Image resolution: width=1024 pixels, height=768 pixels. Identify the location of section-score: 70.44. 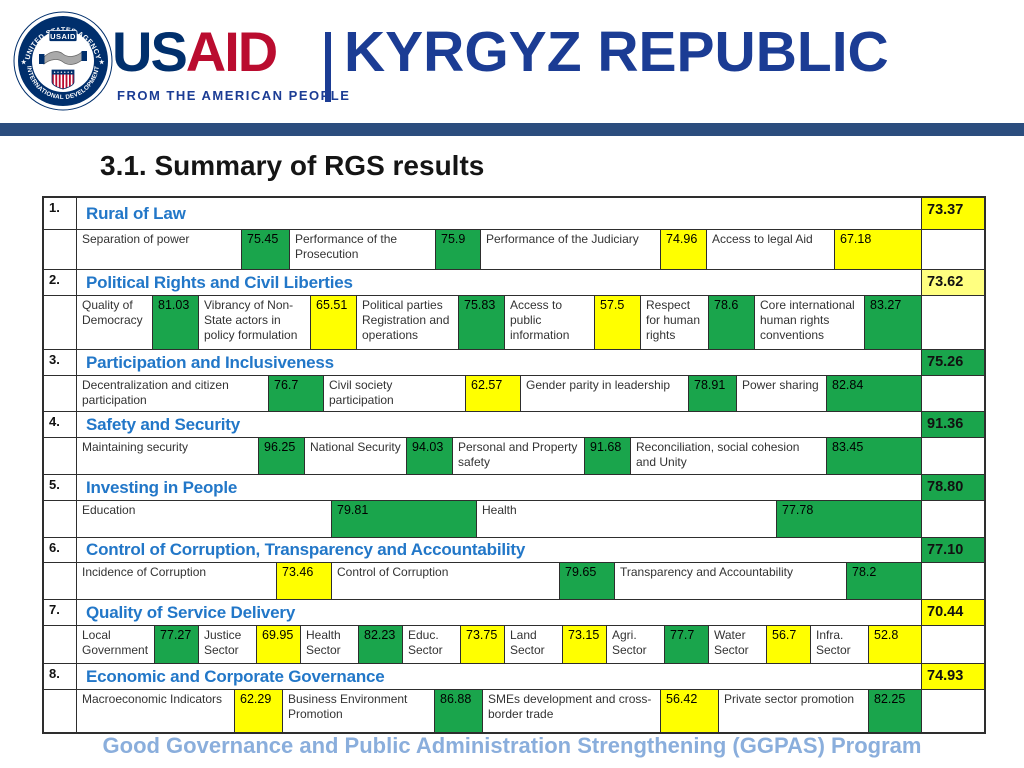
(953, 612).